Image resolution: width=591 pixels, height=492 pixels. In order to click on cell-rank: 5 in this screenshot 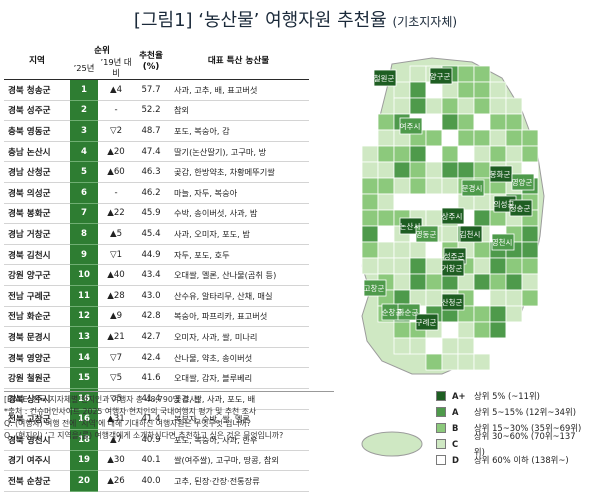, I will do `click(84, 172)`.